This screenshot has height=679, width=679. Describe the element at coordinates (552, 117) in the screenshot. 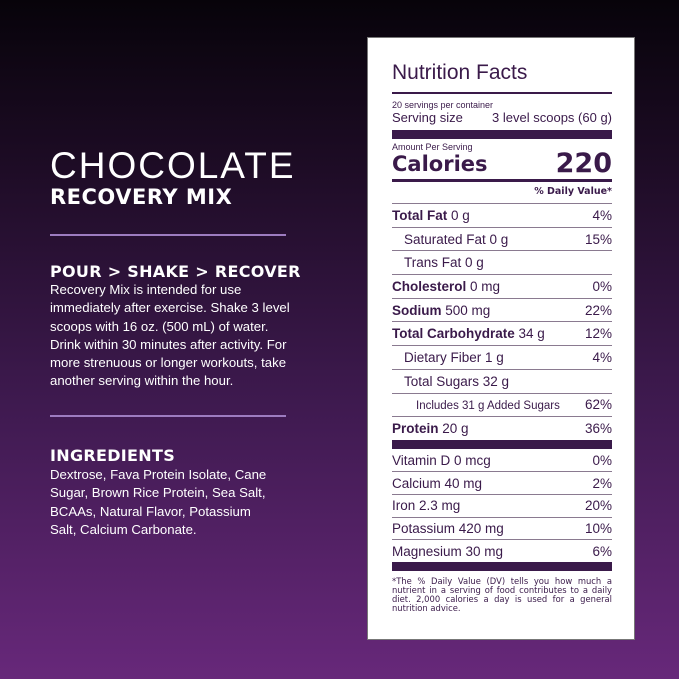

I see `serving-size-value: 3 level scoops (60 g)` at that location.